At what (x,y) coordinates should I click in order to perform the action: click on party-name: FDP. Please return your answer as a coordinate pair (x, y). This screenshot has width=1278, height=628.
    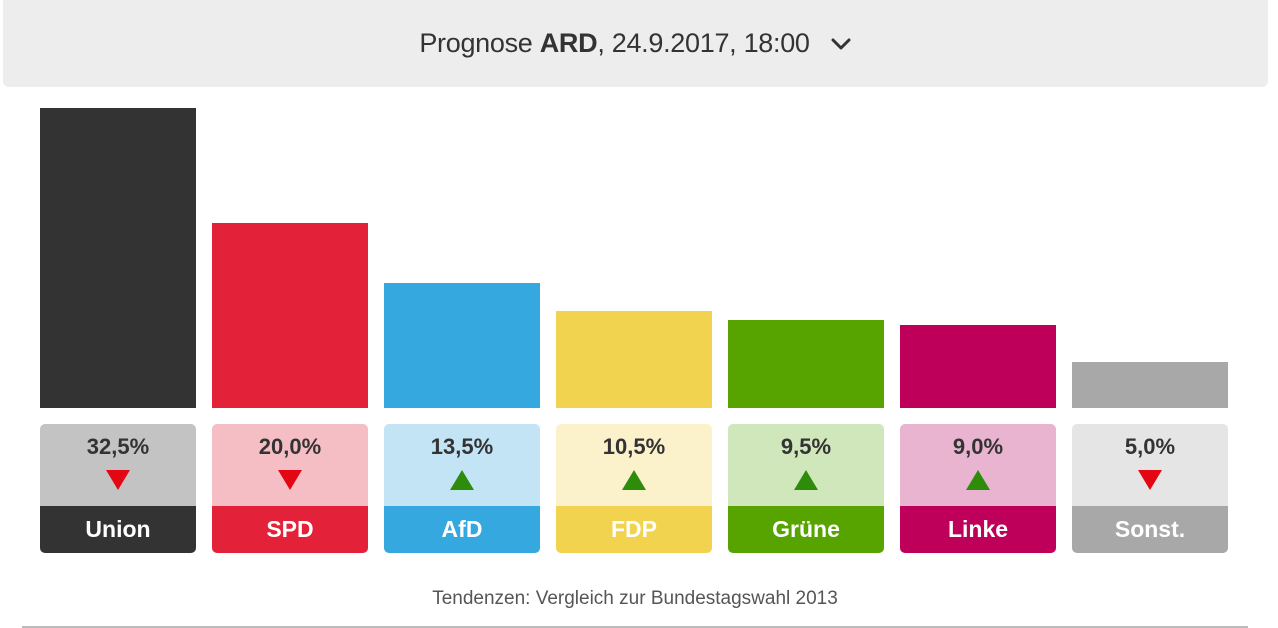
    Looking at the image, I should click on (634, 529).